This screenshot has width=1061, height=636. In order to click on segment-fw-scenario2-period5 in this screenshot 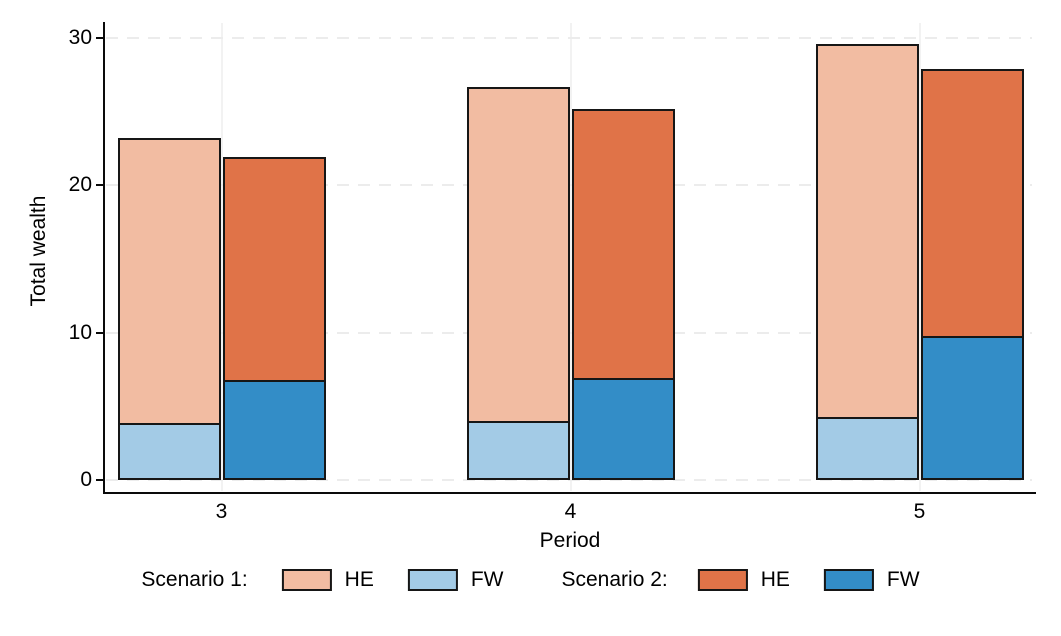, I will do `click(972, 406)`.